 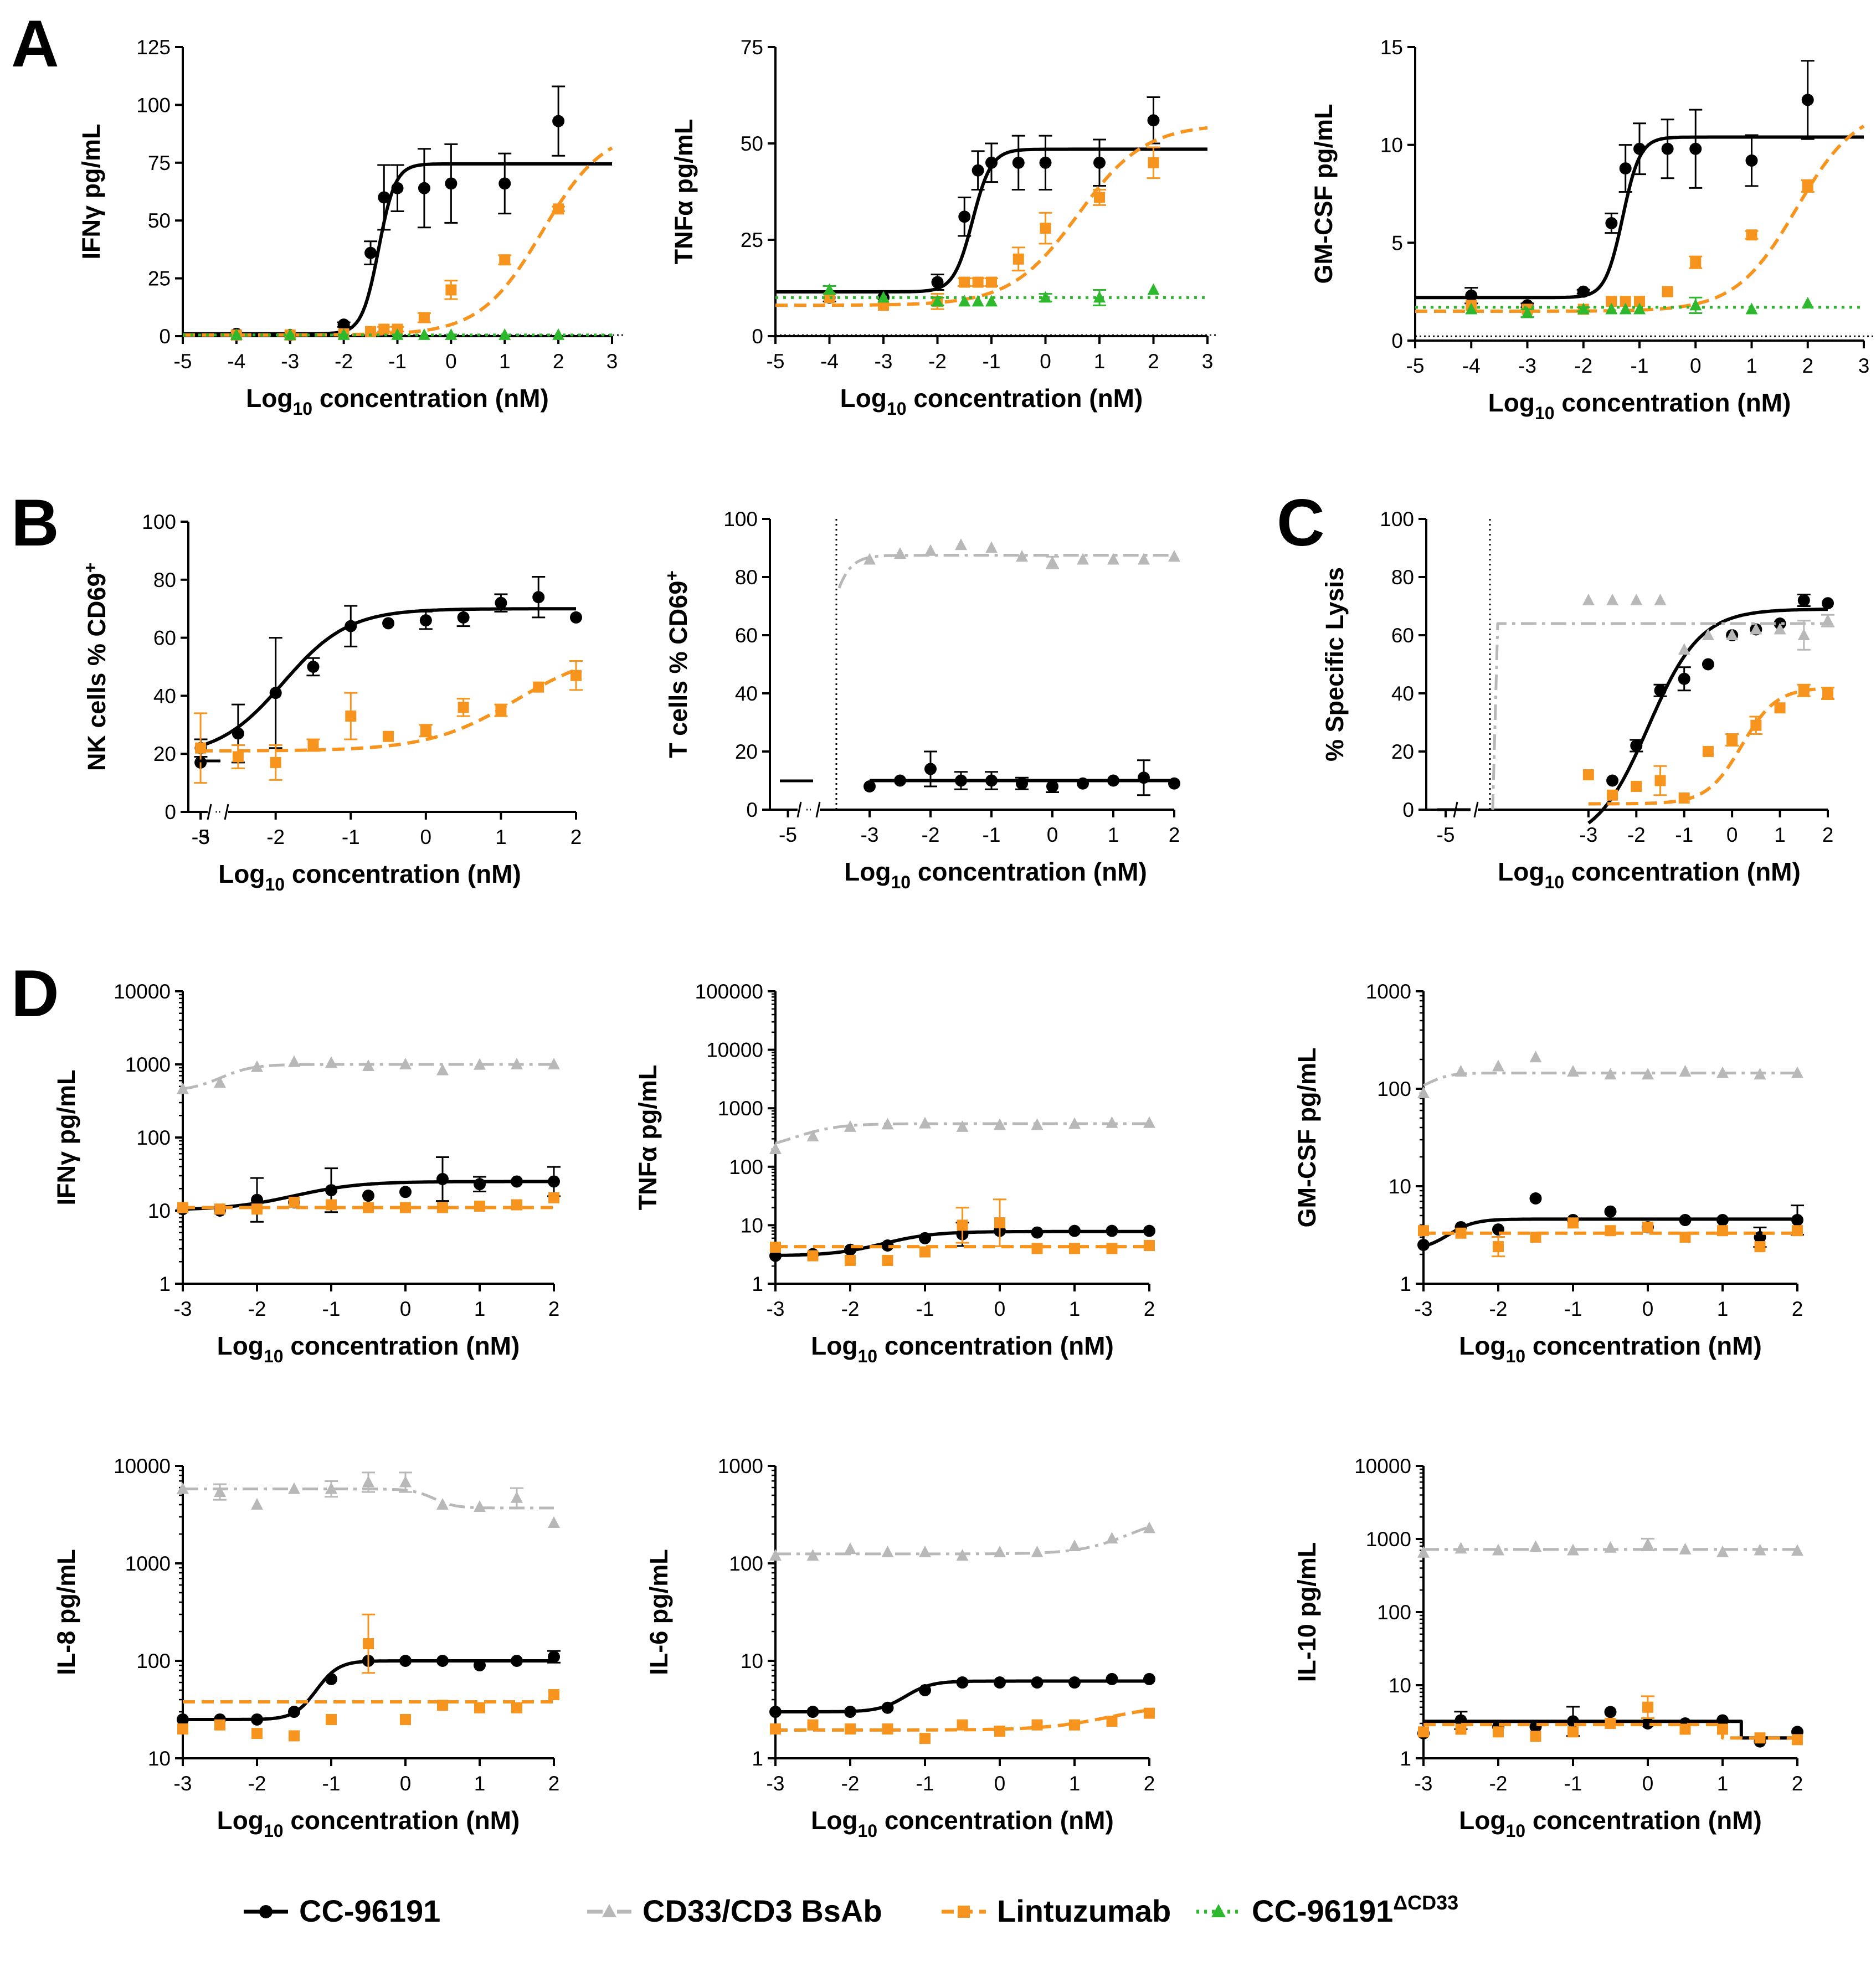 What do you see at coordinates (148, 1563) in the screenshot?
I see `y-tick-label: 1000` at bounding box center [148, 1563].